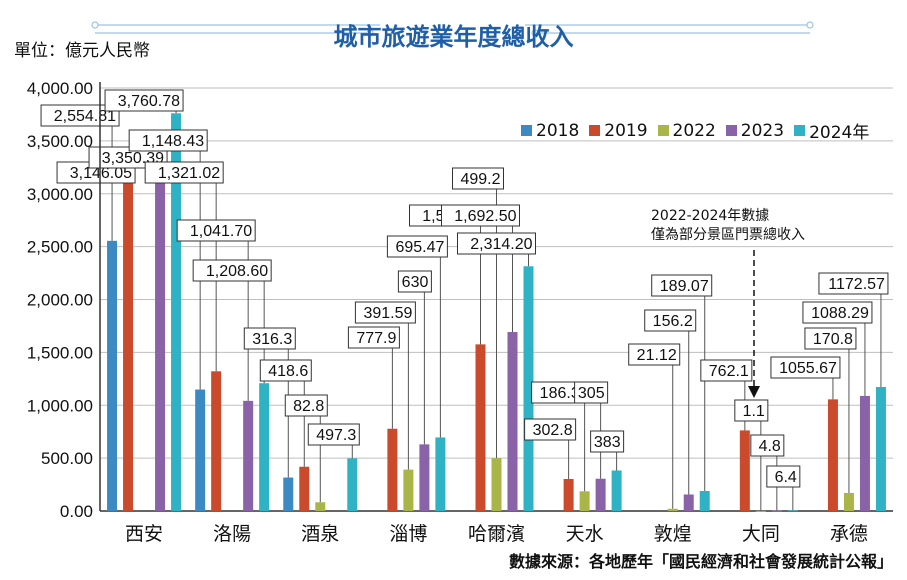 Image resolution: width=907 pixels, height=580 pixels. Describe the element at coordinates (189, 173) in the screenshot. I see `value-label: 1,321.02` at that location.